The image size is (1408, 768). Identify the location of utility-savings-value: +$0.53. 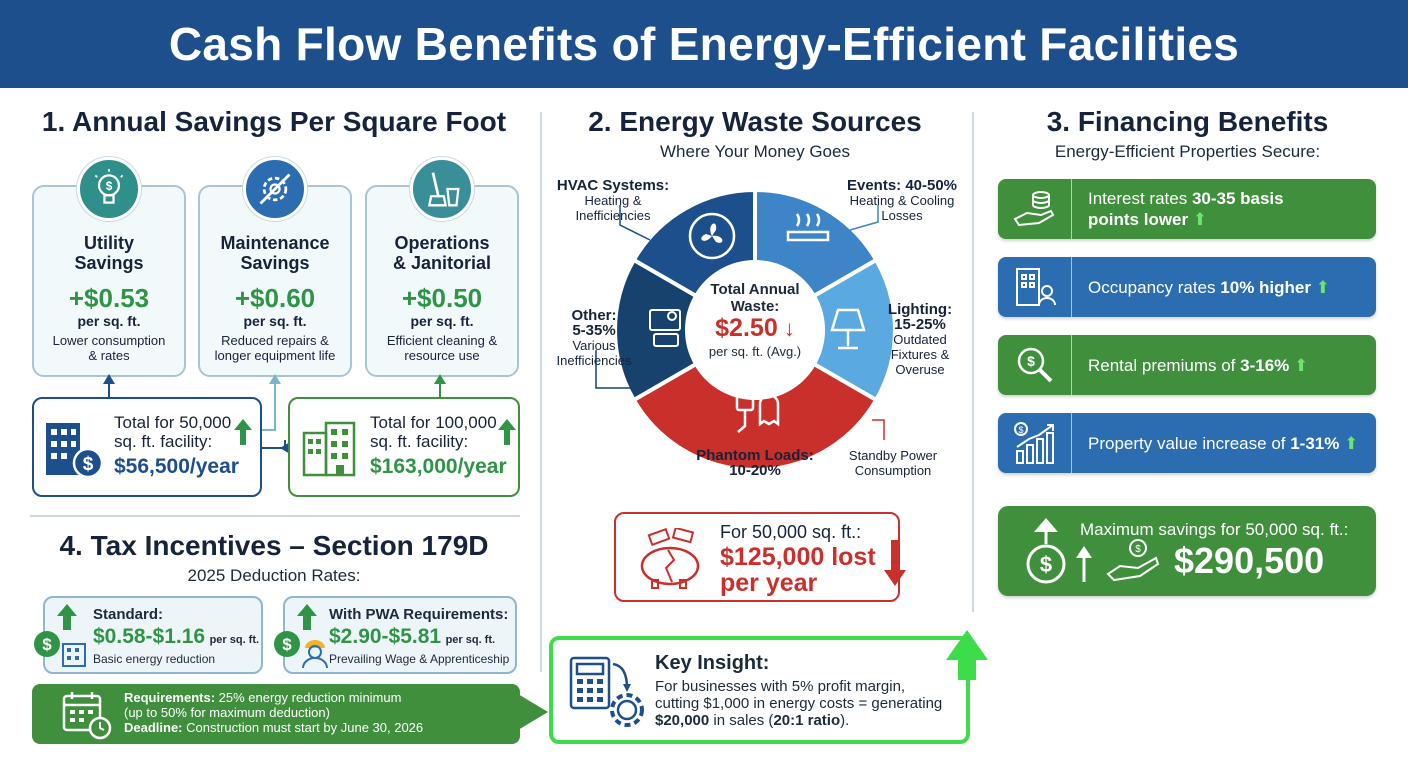
(109, 298).